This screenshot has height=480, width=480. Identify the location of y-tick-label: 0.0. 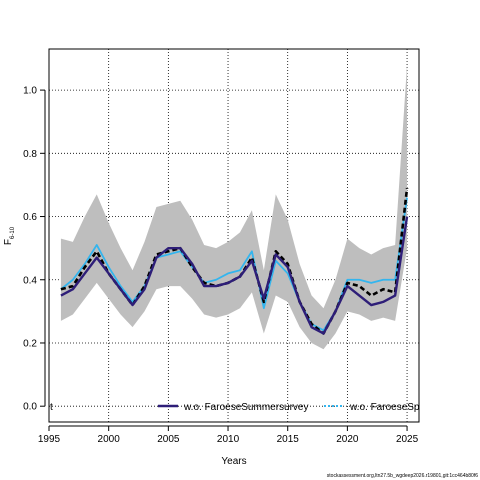
(30, 407).